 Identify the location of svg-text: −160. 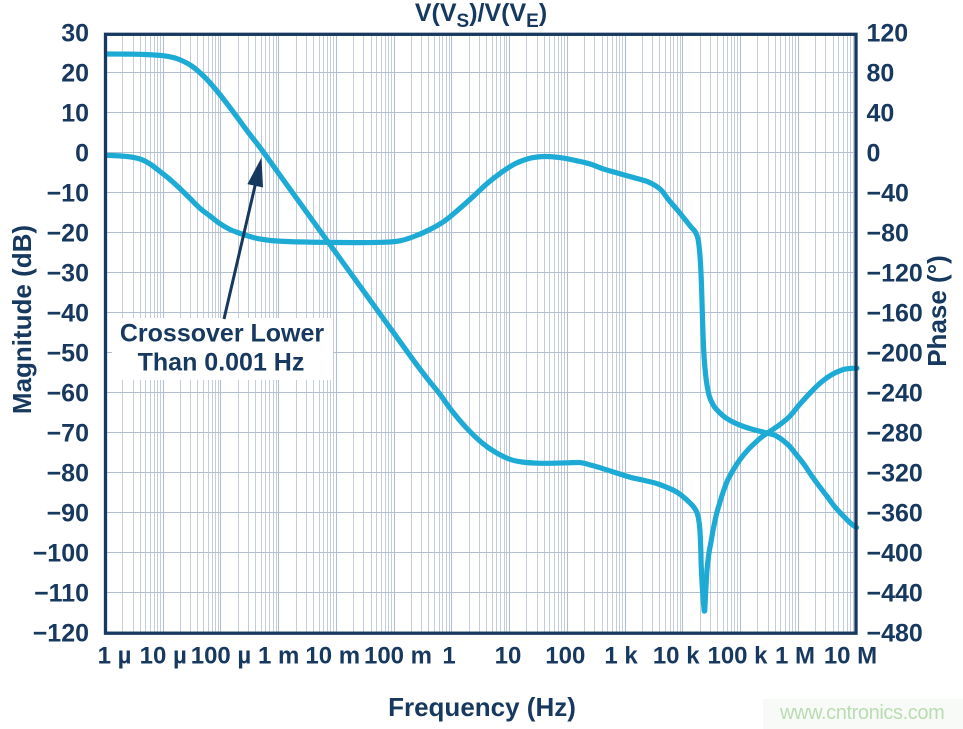
(895, 314).